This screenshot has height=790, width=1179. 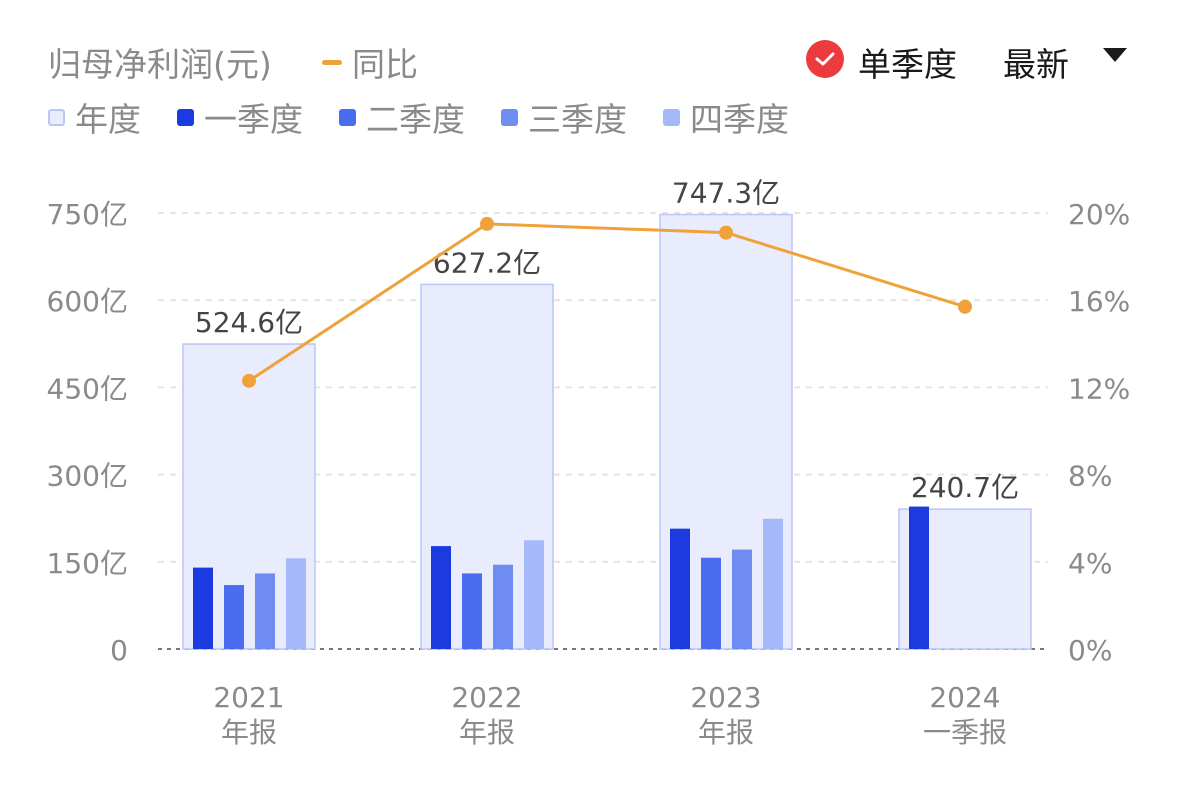 What do you see at coordinates (1115, 55) in the screenshot?
I see `caret-down-icon` at bounding box center [1115, 55].